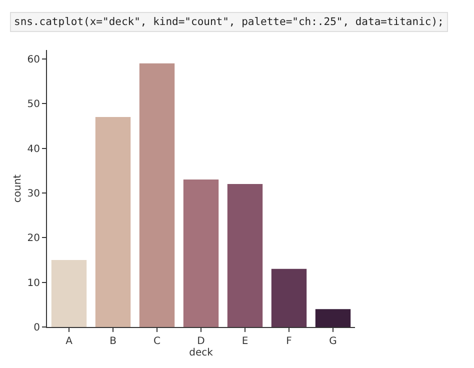 This screenshot has height=368, width=474. What do you see at coordinates (18, 188) in the screenshot?
I see `y-axis-title: count` at bounding box center [18, 188].